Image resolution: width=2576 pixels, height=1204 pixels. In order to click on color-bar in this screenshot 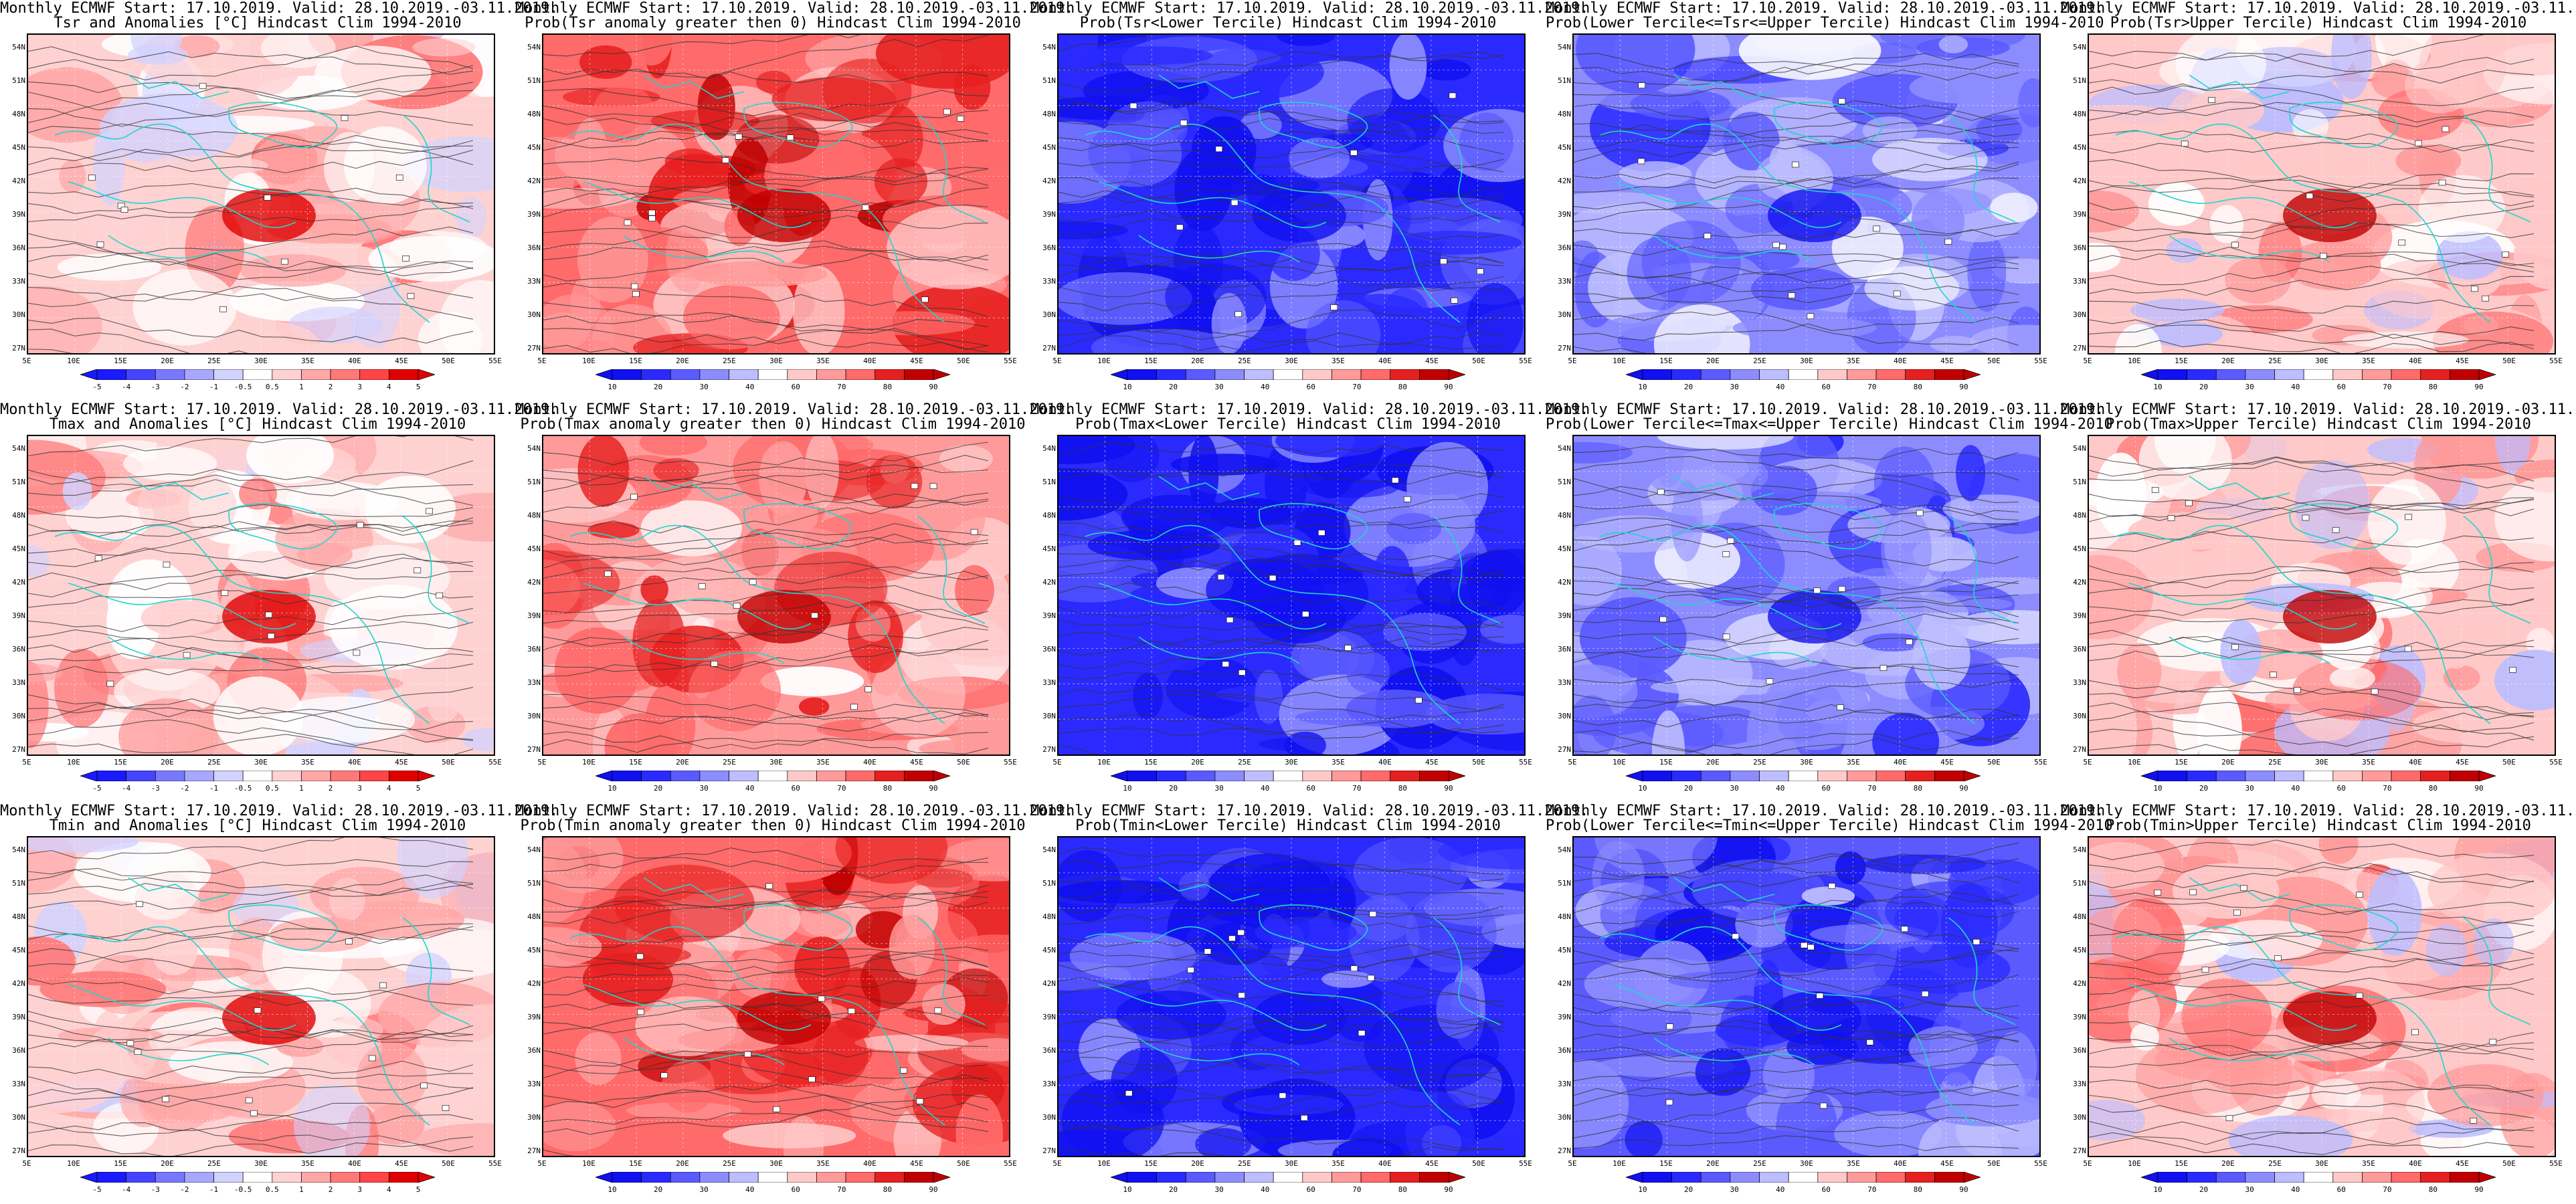, I will do `click(1803, 1177)`.